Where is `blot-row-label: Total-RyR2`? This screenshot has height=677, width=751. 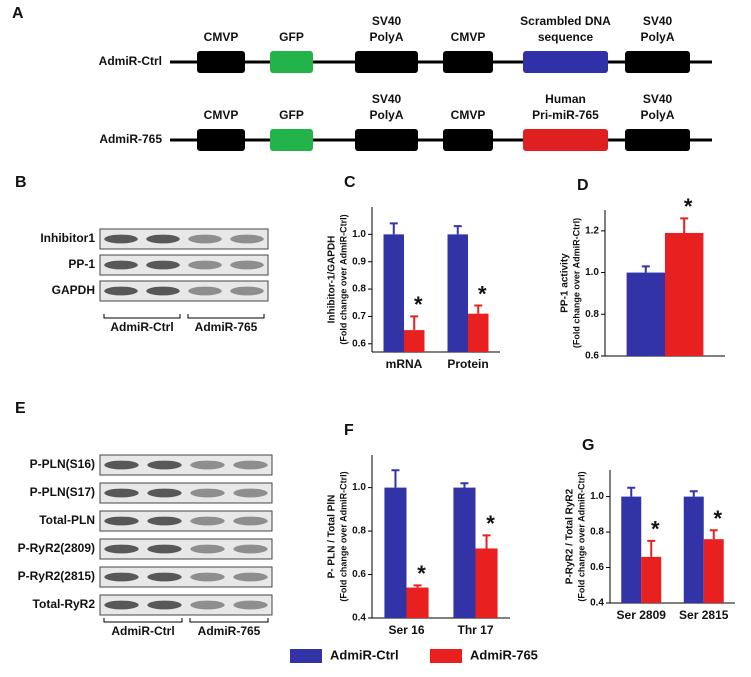
blot-row-label: Total-RyR2 is located at coordinates (64, 604).